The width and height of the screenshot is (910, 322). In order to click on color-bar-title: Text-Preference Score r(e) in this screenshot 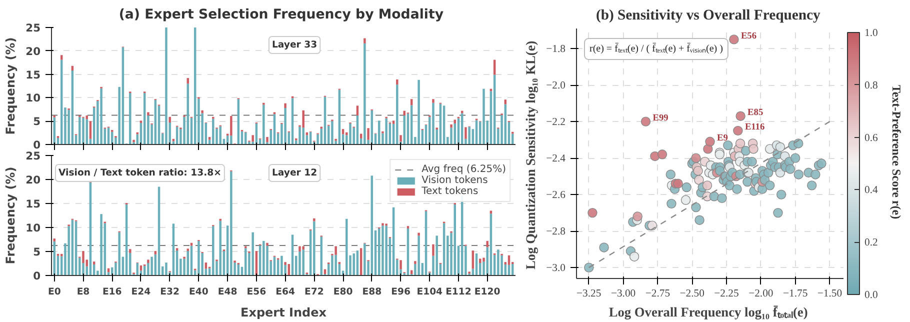, I will do `click(897, 152)`.